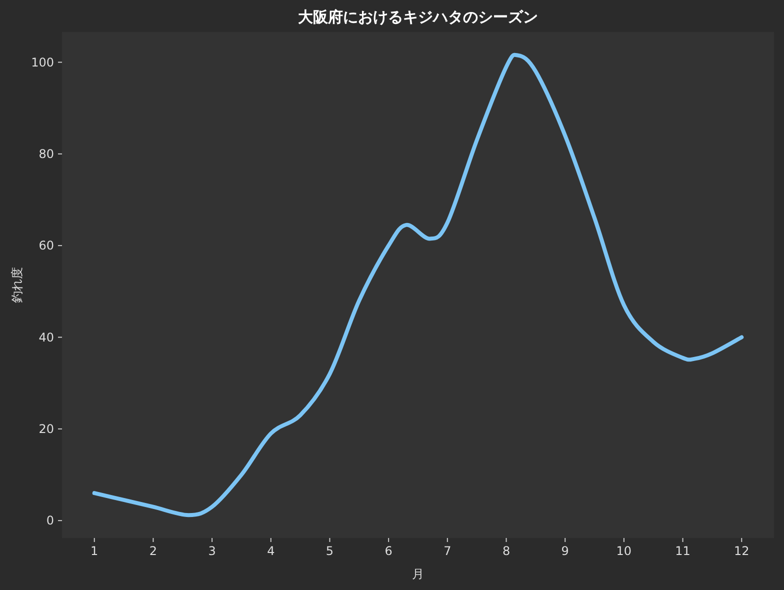 The width and height of the screenshot is (784, 590). What do you see at coordinates (46, 337) in the screenshot?
I see `y-tick-label: 40` at bounding box center [46, 337].